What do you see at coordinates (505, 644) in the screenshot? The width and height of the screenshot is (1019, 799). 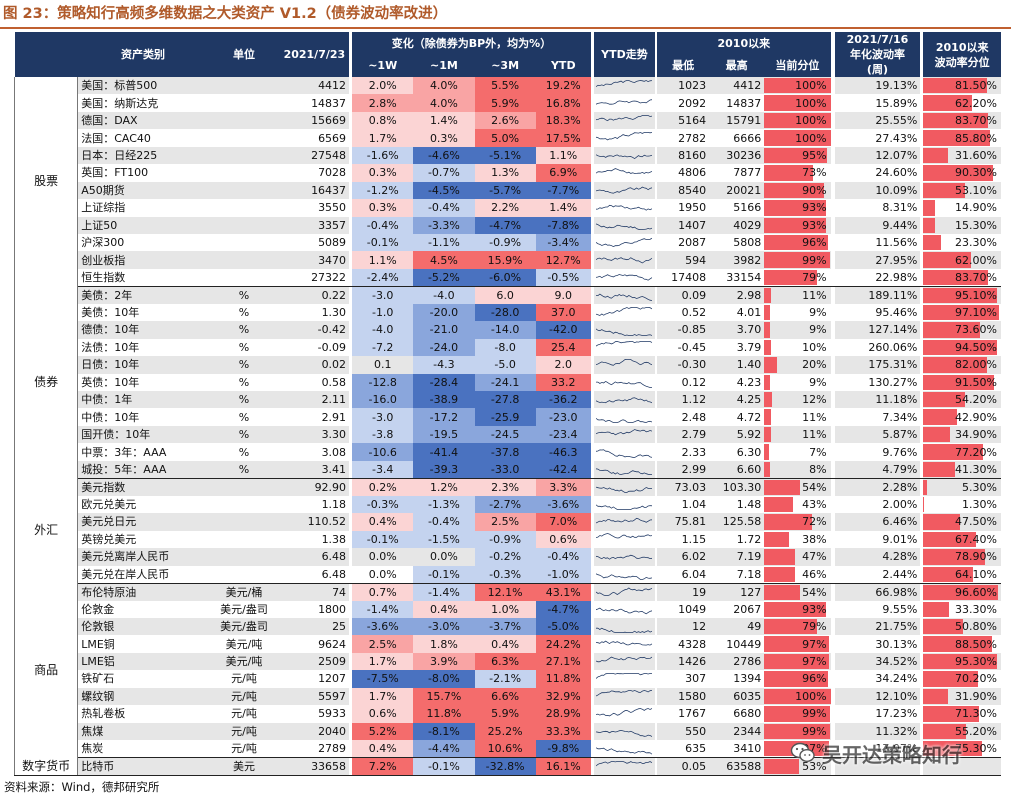 I see `change-m3: 0.4%` at bounding box center [505, 644].